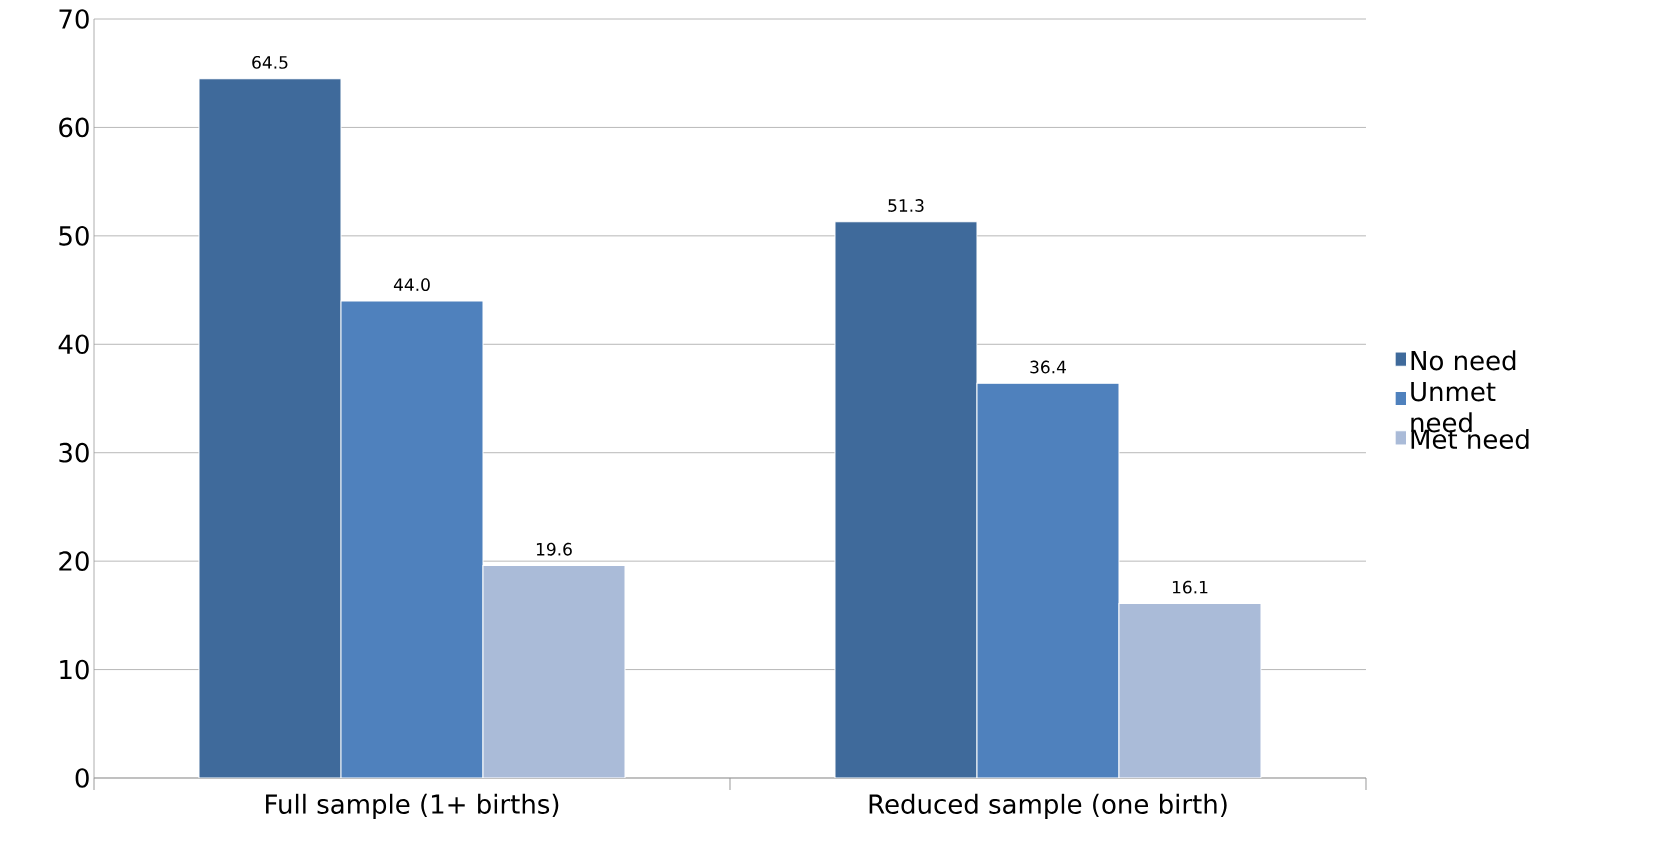 The height and width of the screenshot is (849, 1673). What do you see at coordinates (554, 549) in the screenshot?
I see `data-label: 19.6` at bounding box center [554, 549].